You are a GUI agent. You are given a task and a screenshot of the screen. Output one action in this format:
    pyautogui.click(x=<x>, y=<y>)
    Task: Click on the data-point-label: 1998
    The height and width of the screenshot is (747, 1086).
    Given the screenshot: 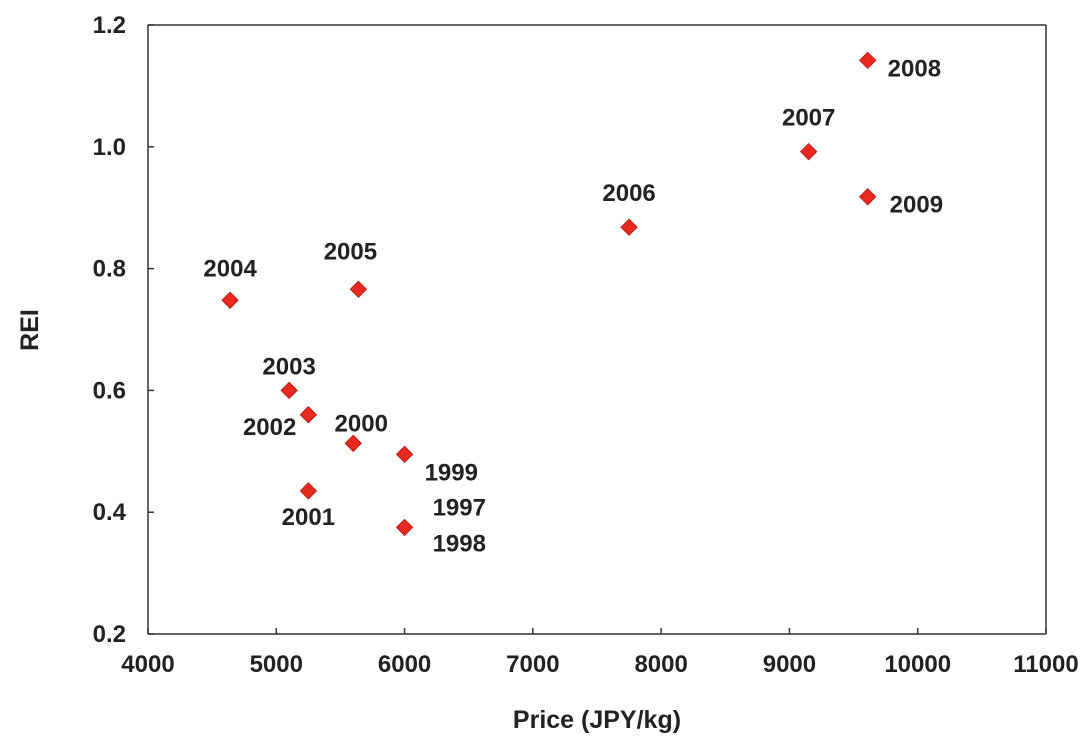 What is the action you would take?
    pyautogui.click(x=459, y=543)
    